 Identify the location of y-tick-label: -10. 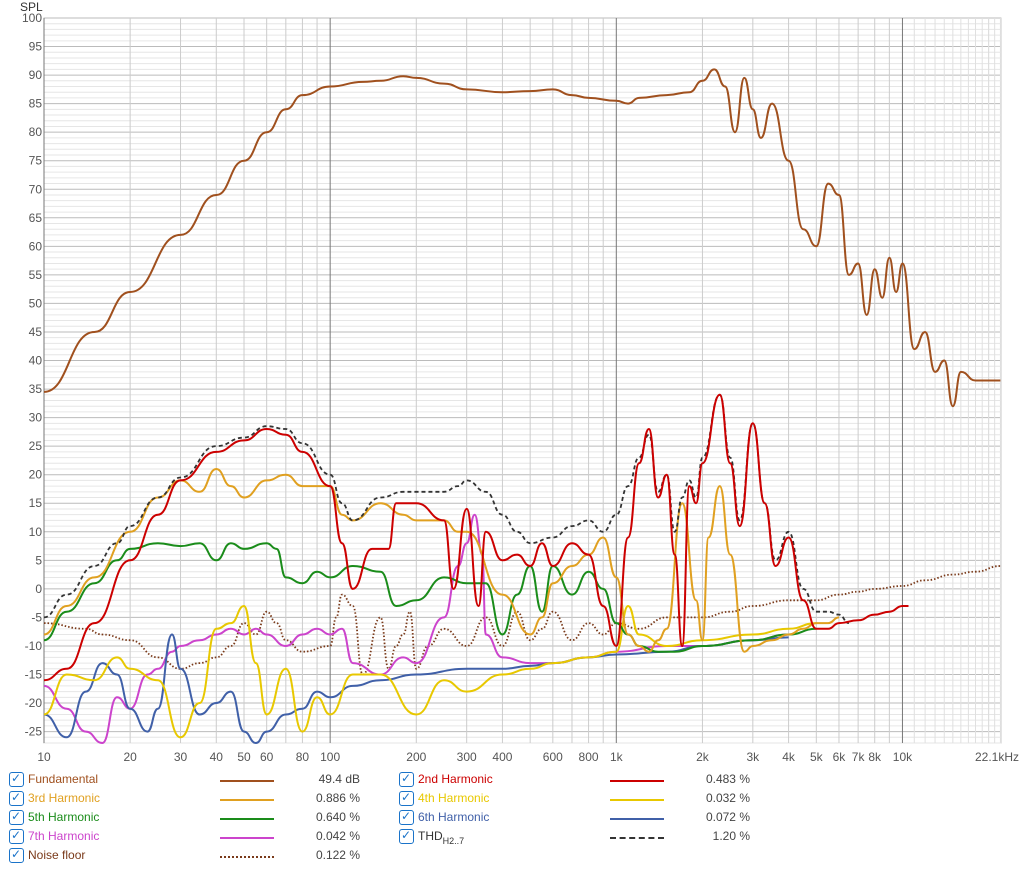
(34, 646).